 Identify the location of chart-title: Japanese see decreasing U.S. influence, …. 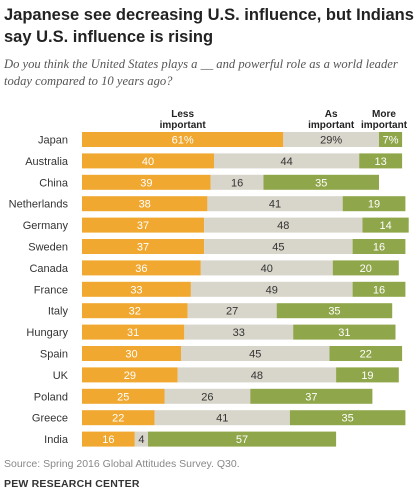
(209, 26).